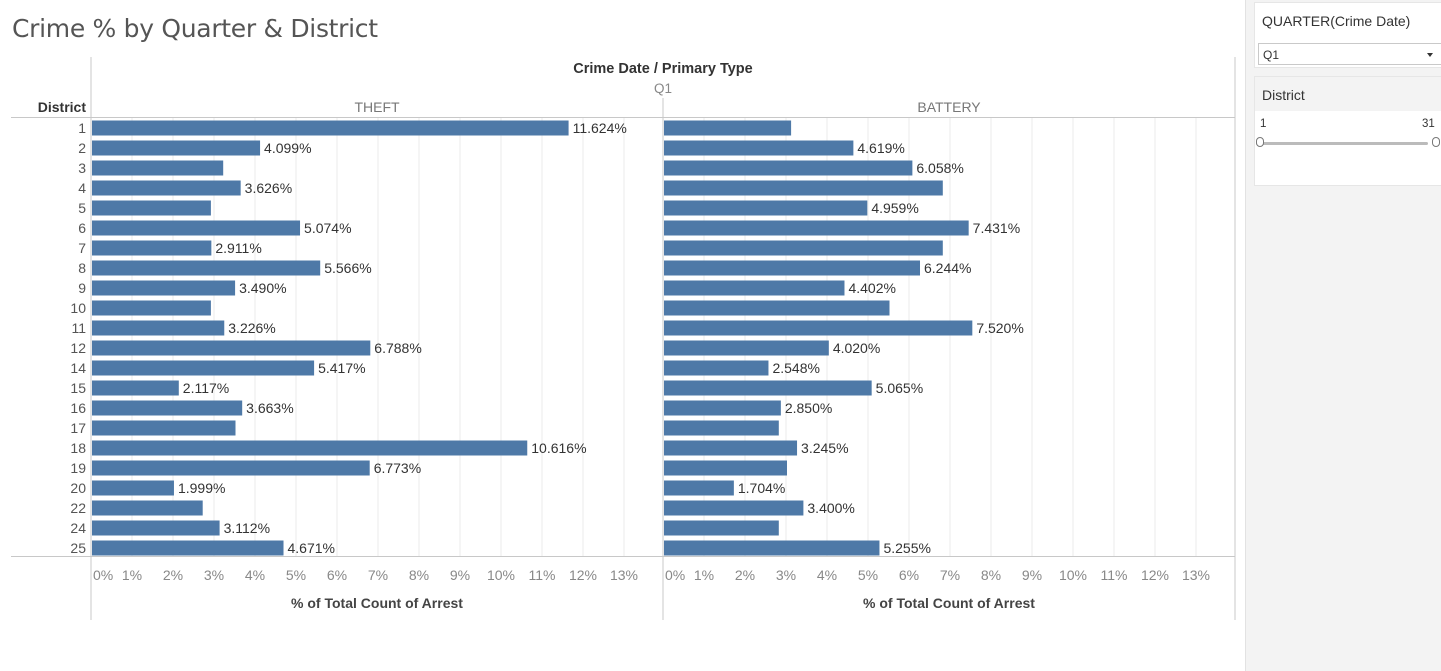  What do you see at coordinates (78, 508) in the screenshot?
I see `district-row-label: 22` at bounding box center [78, 508].